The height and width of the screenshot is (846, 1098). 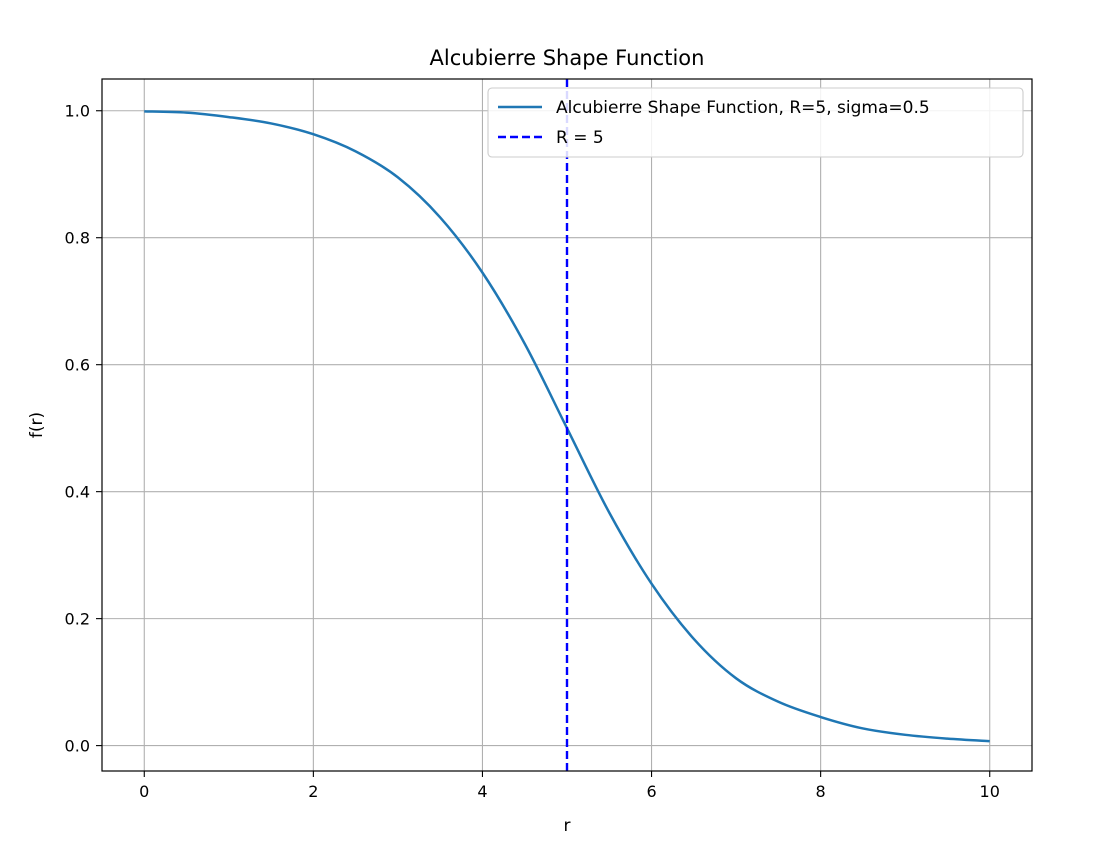 What do you see at coordinates (77, 111) in the screenshot?
I see `y-tick-label: 1.0` at bounding box center [77, 111].